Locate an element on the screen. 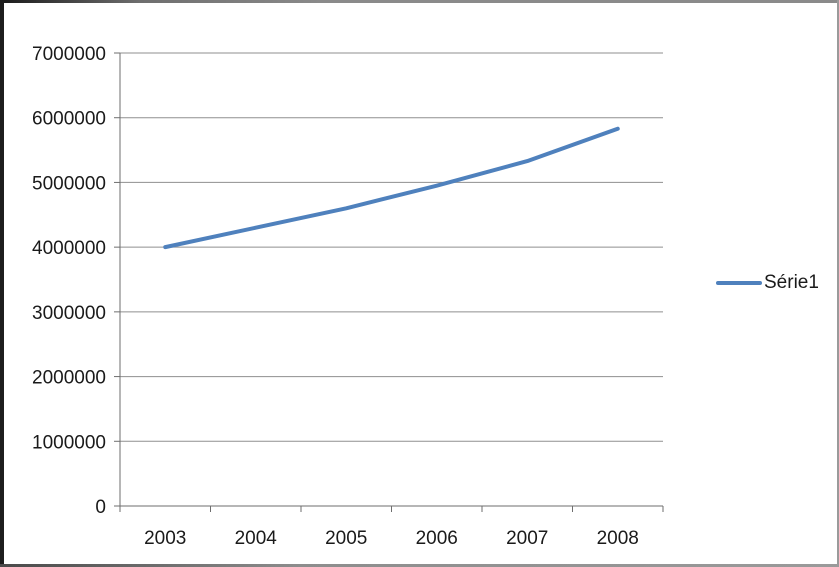  x-tick-label: 2005 is located at coordinates (346, 538).